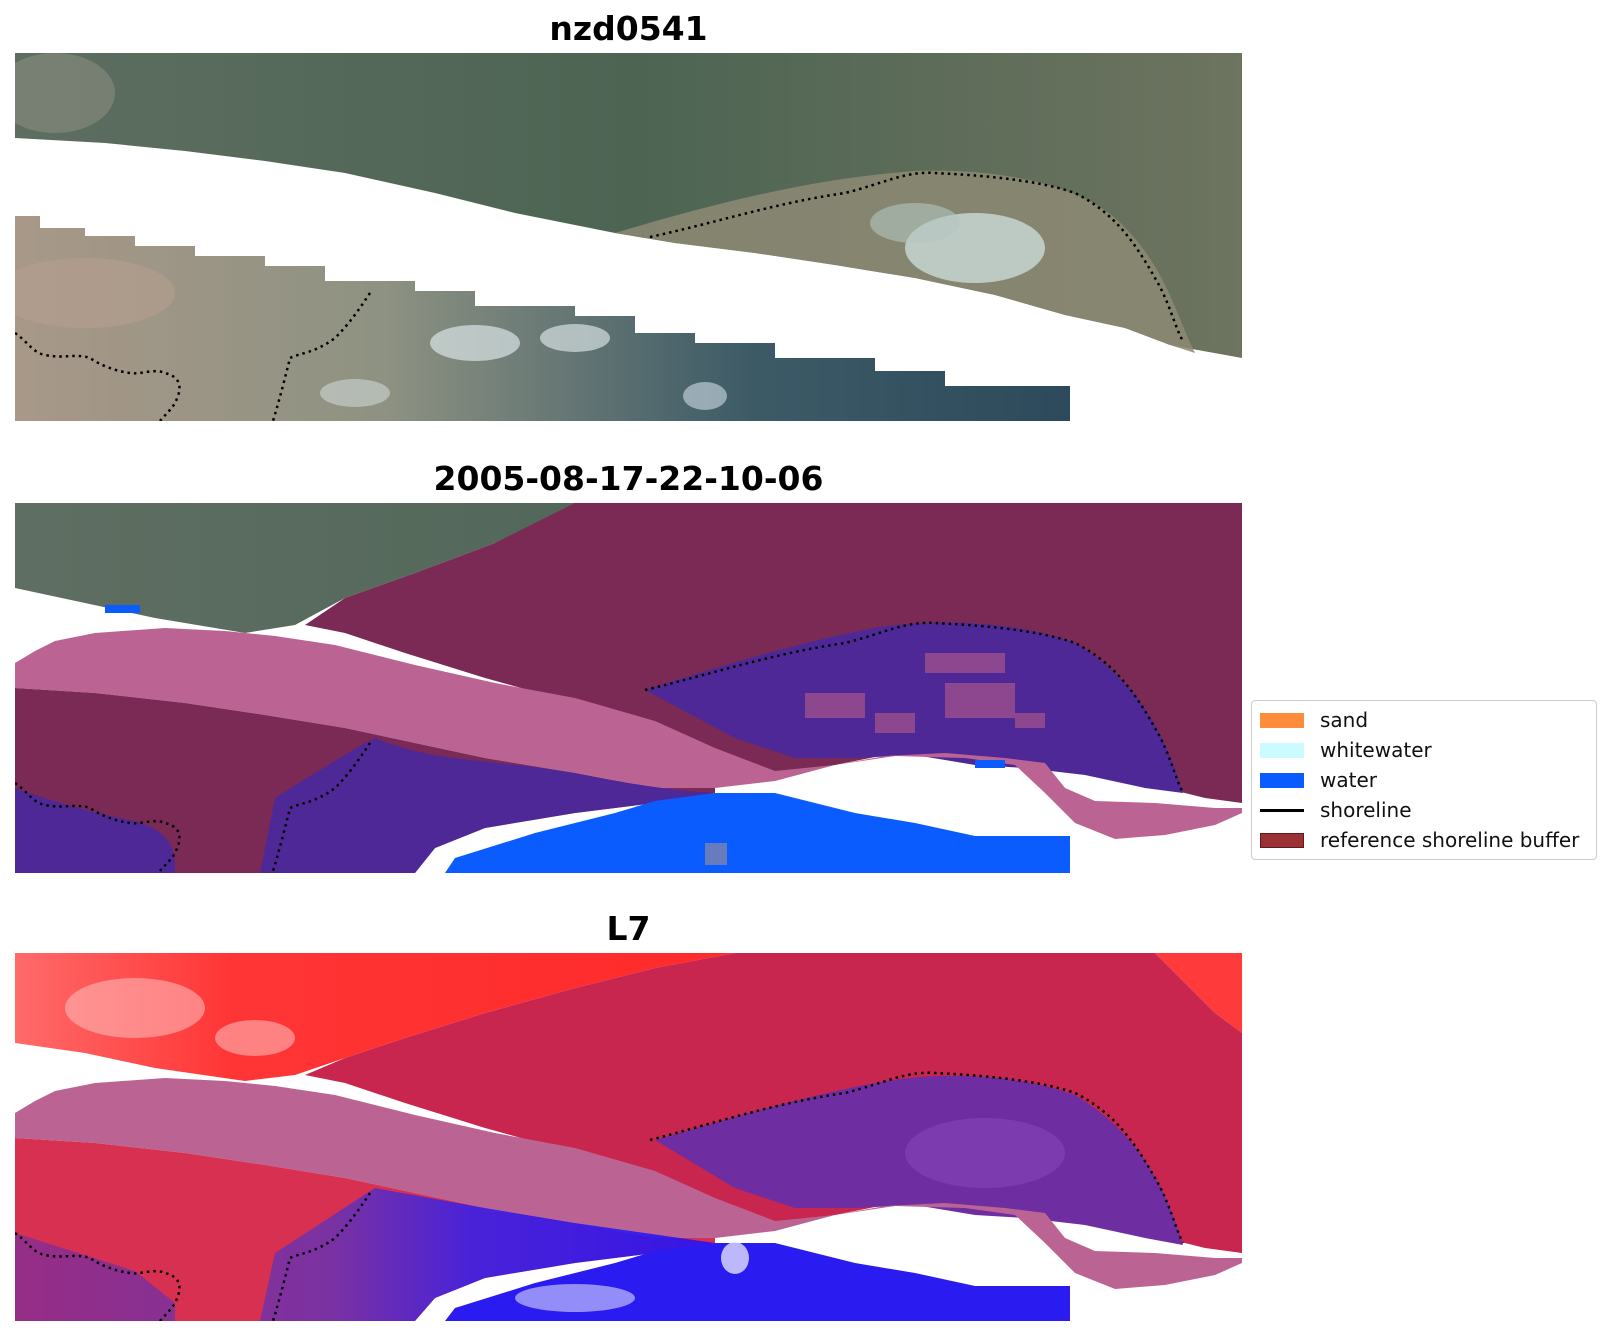 This screenshot has height=1337, width=1608. Describe the element at coordinates (1318, 780) in the screenshot. I see `legend-item-water: water` at that location.